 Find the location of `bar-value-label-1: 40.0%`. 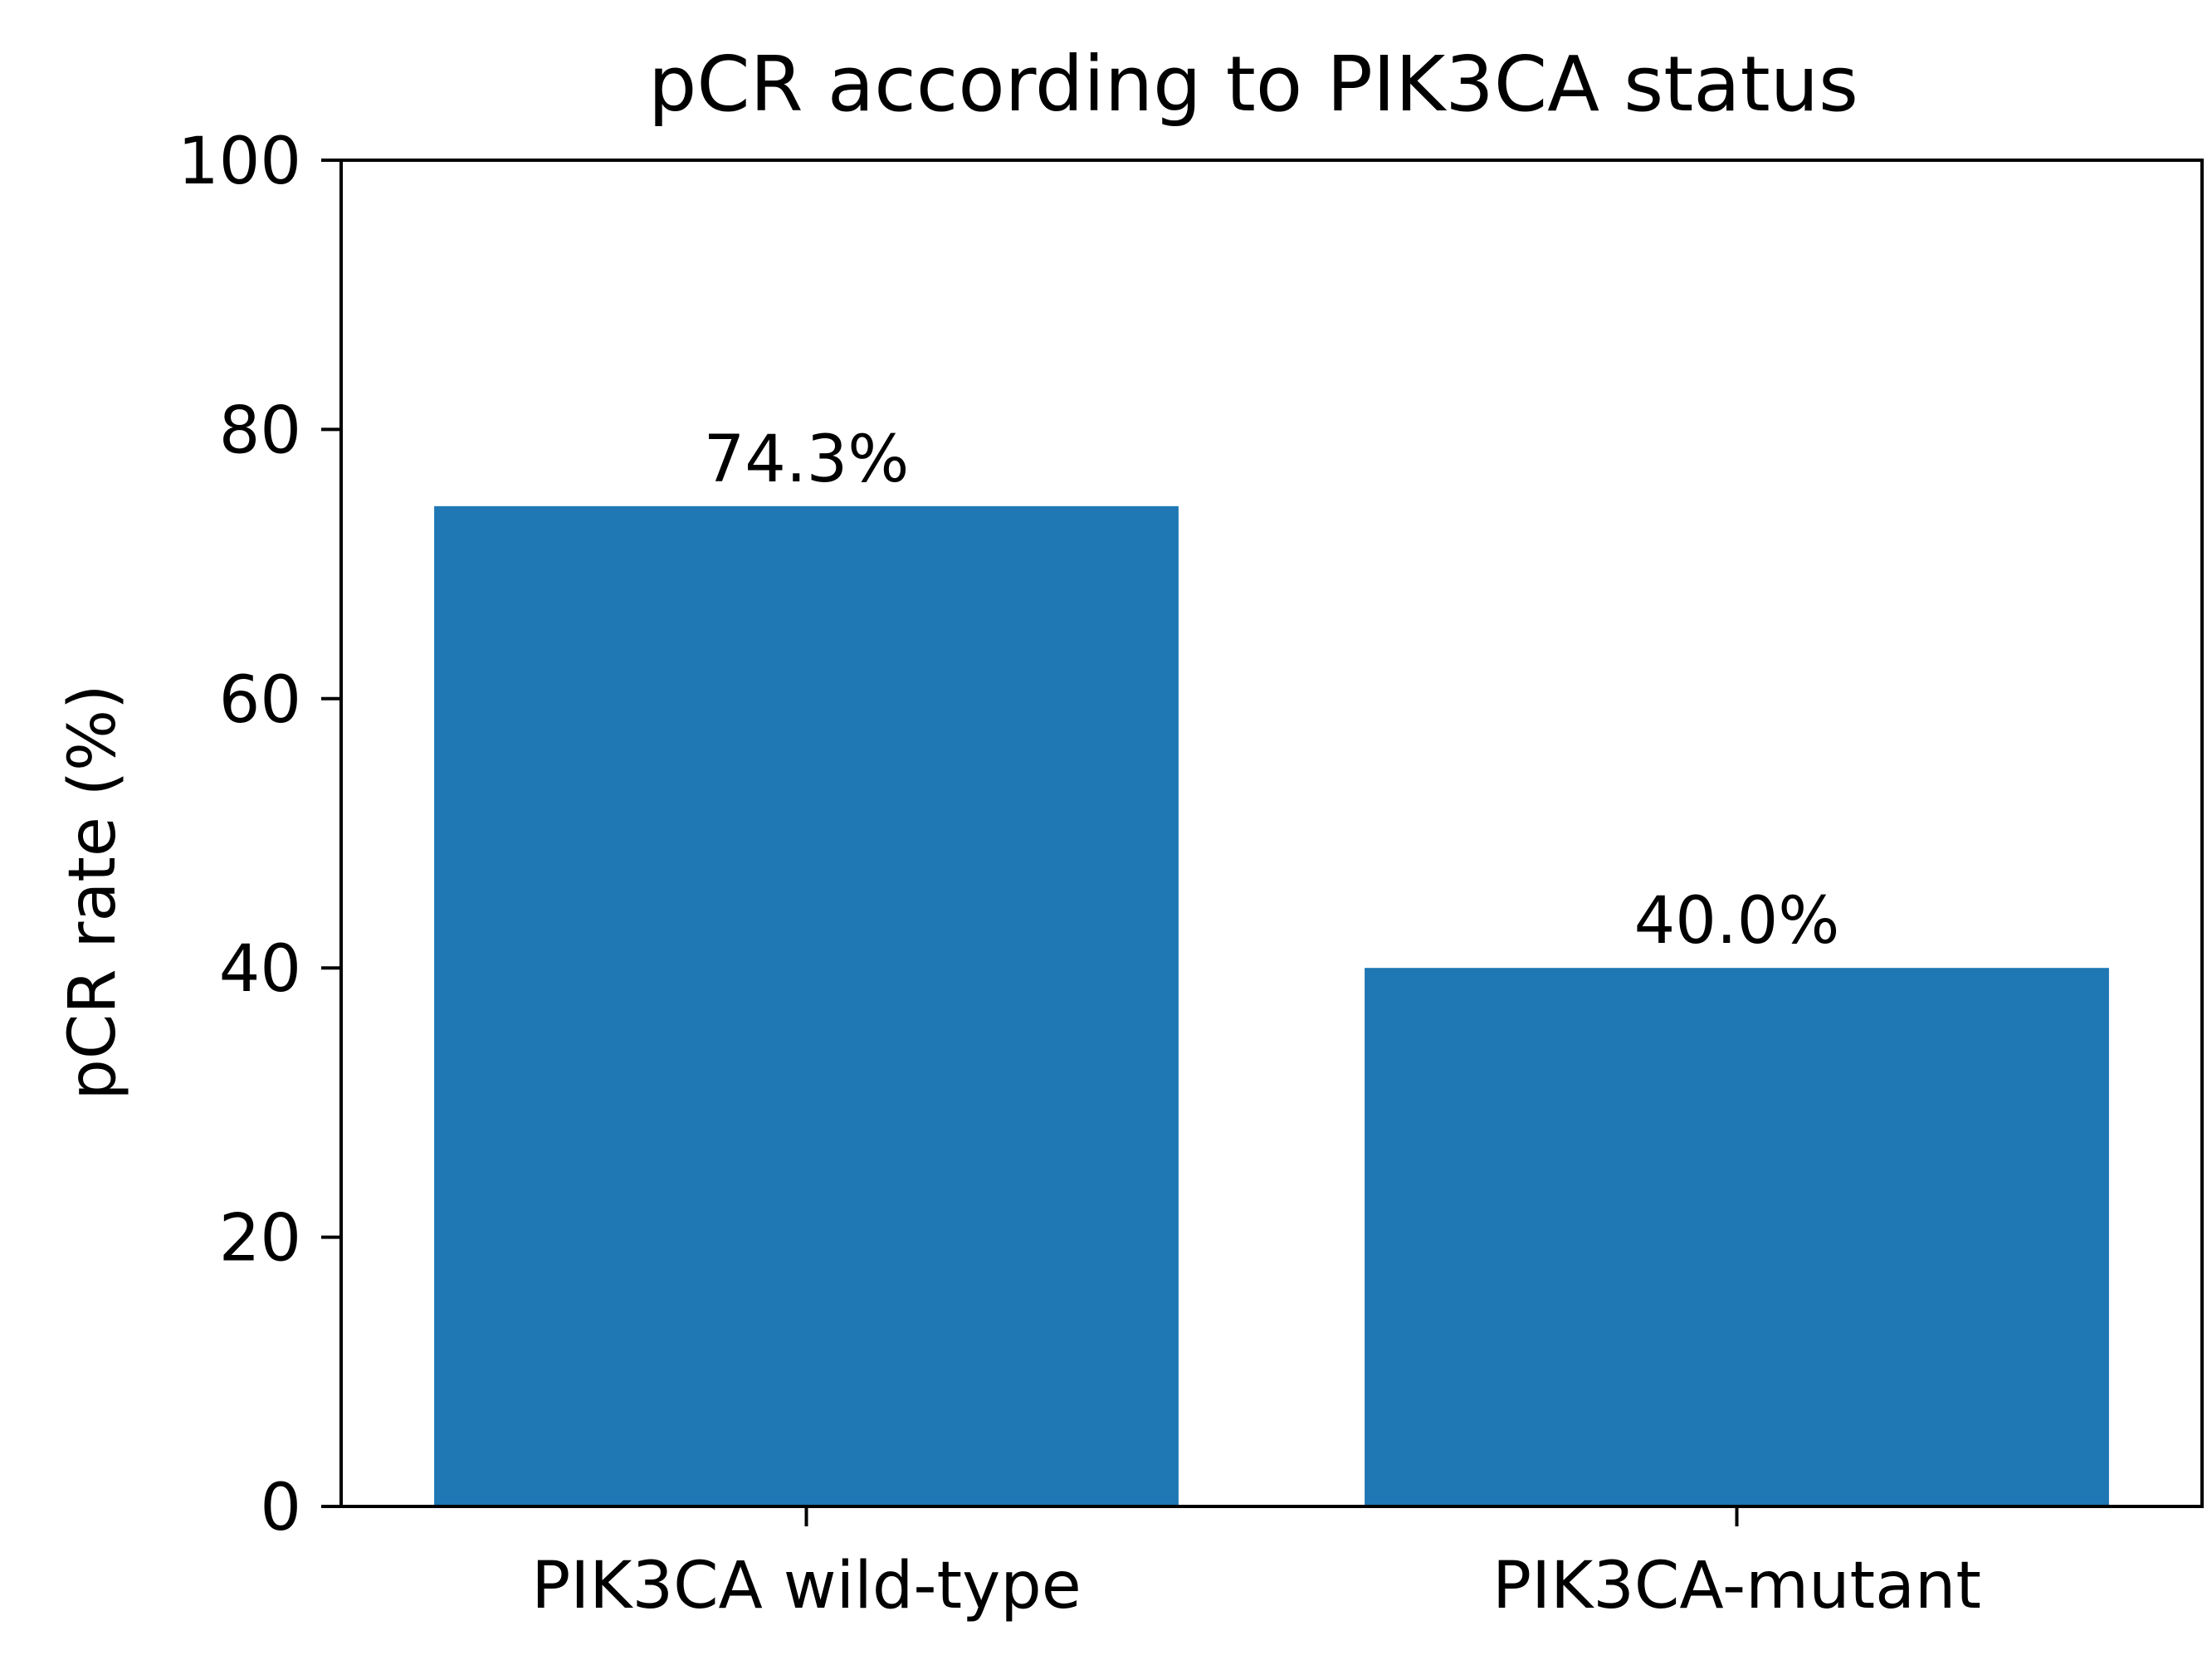

bar-value-label-1: 40.0% is located at coordinates (1737, 922).